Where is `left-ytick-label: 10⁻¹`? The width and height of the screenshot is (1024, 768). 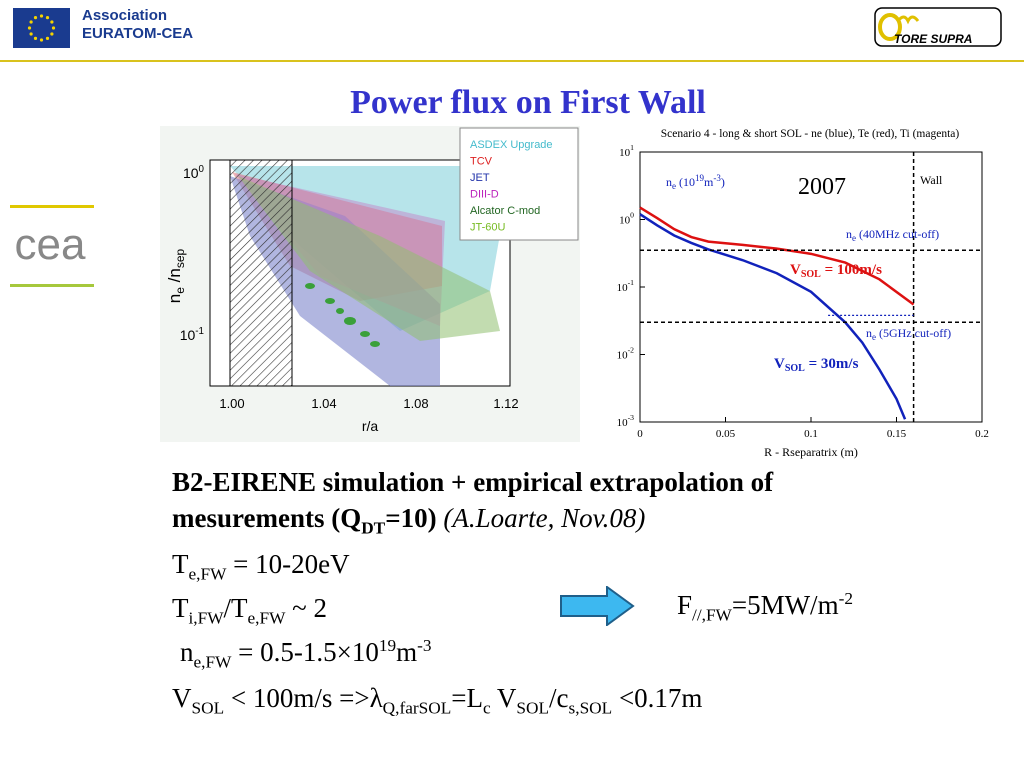
left-ytick-label: 10⁻¹ is located at coordinates (192, 334).